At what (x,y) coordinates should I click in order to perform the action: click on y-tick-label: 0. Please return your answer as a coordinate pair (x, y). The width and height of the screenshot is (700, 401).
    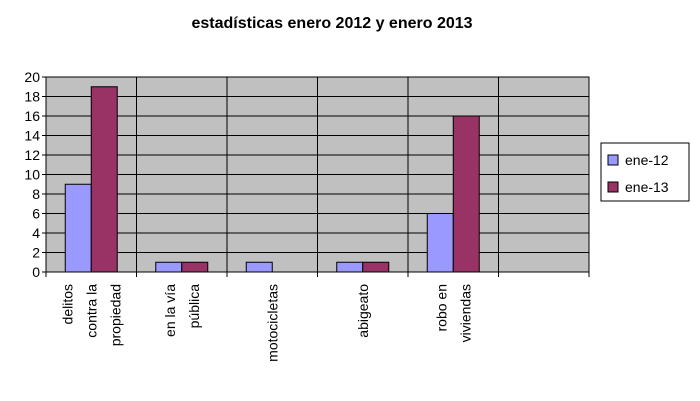
    Looking at the image, I should click on (36, 272).